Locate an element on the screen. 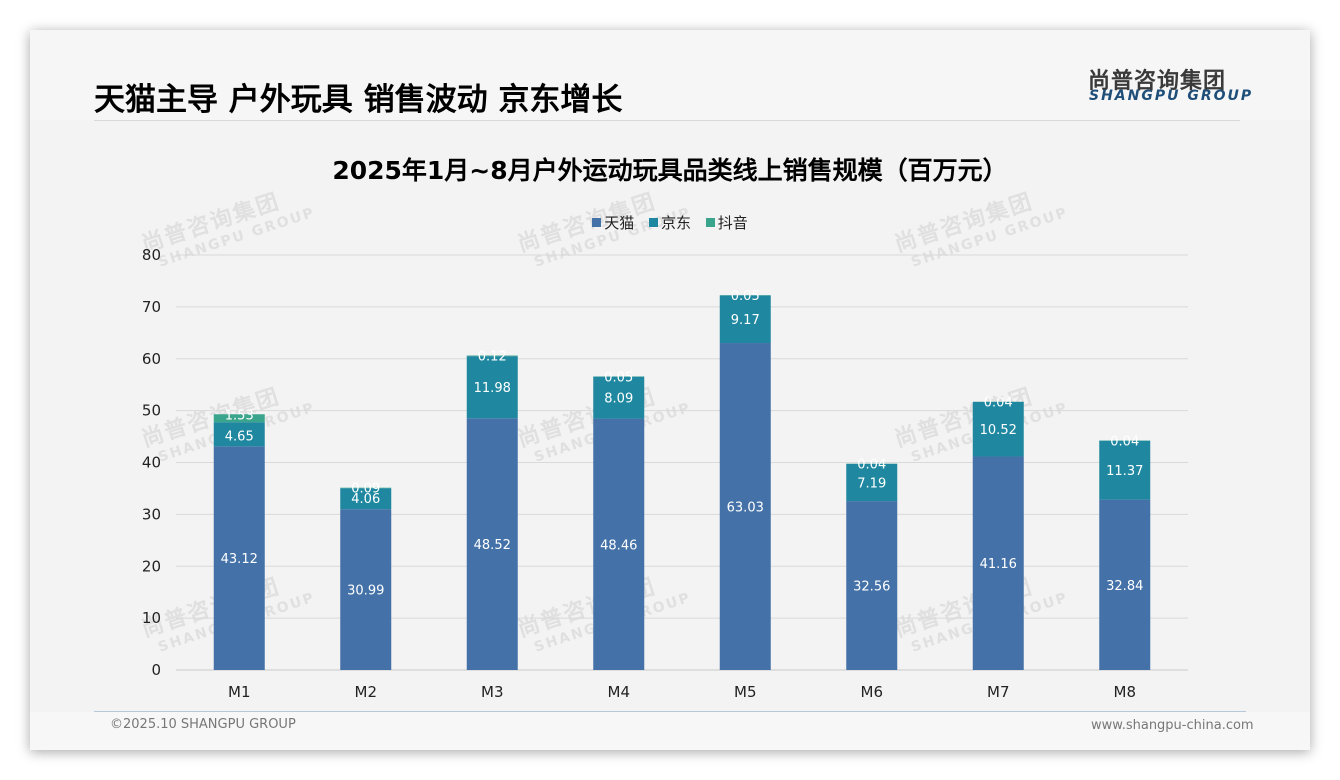  x-tick-label: M6 is located at coordinates (872, 692).